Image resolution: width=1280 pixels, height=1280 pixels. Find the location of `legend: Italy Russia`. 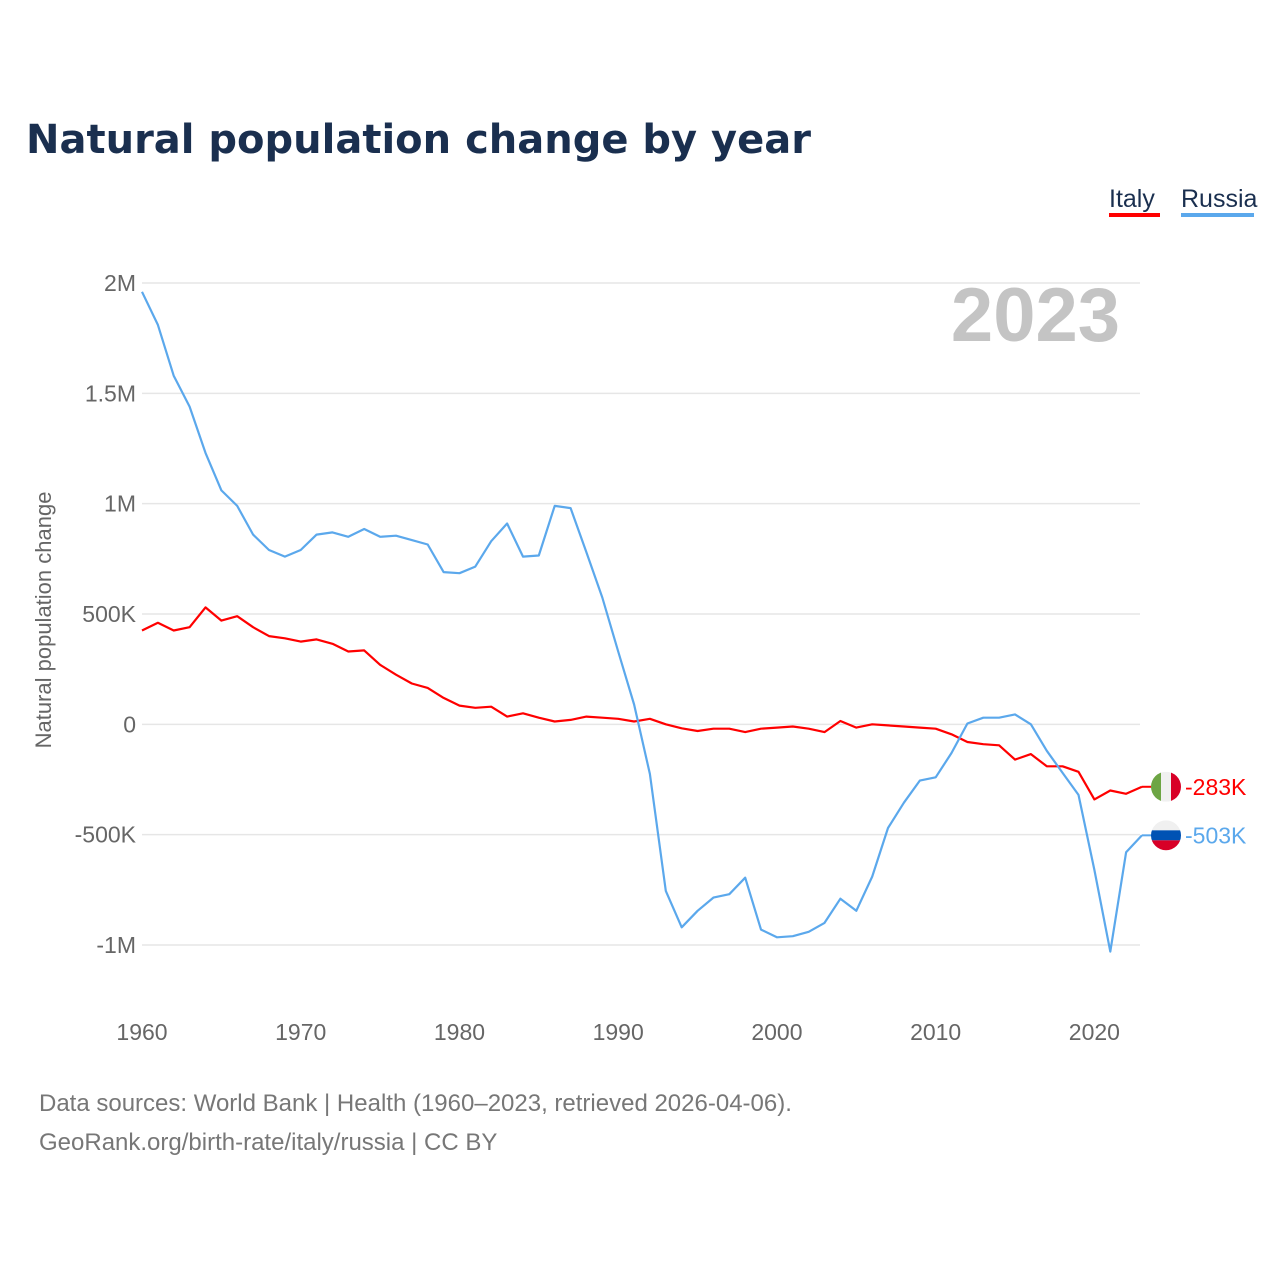

legend: Italy Russia is located at coordinates (1183, 201).